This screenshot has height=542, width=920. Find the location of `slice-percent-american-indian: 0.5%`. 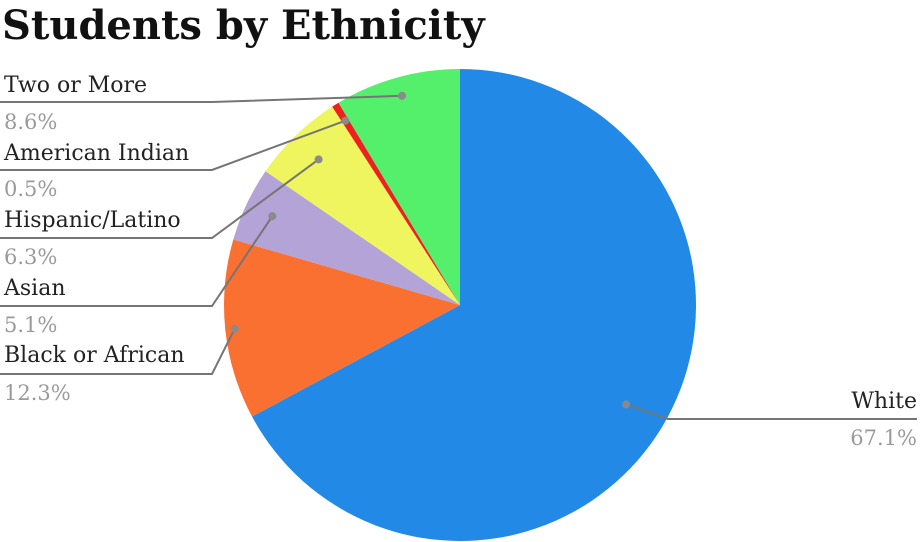

slice-percent-american-indian: 0.5% is located at coordinates (30, 189).